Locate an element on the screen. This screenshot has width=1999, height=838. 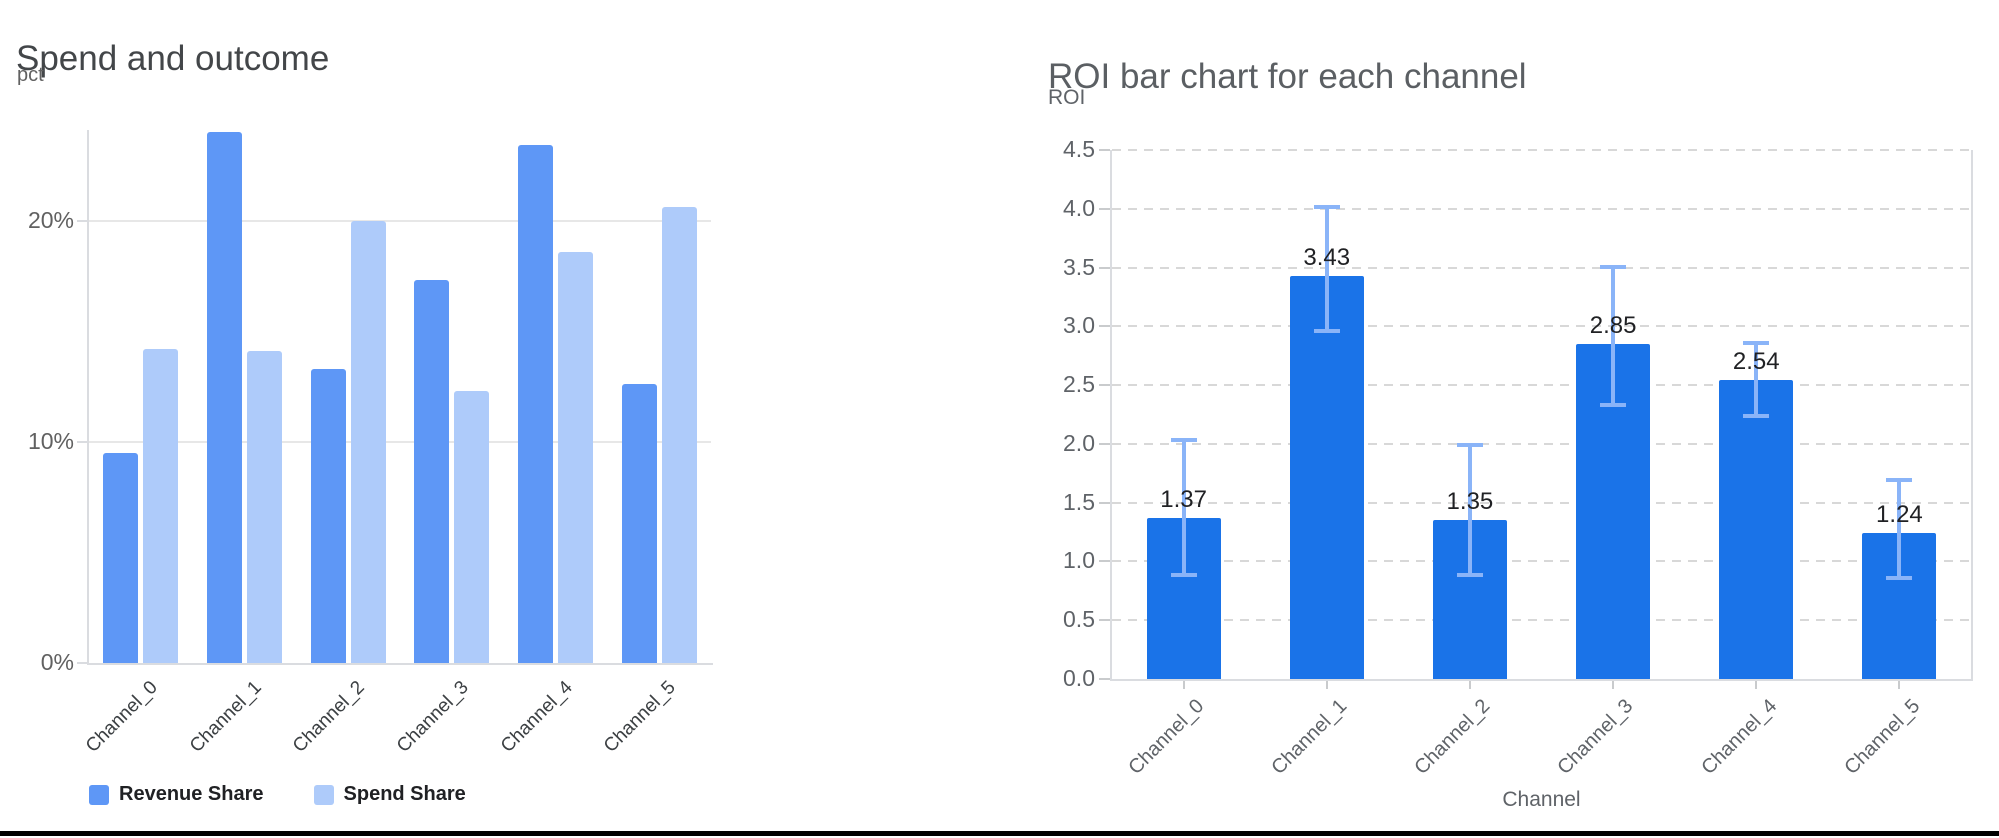
bar-value-label: 3.43 is located at coordinates (1327, 257).